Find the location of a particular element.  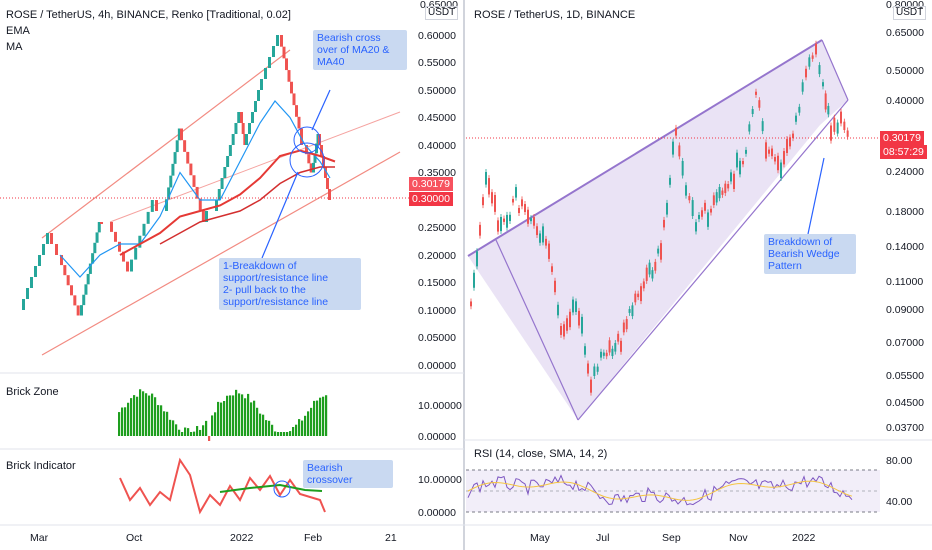

arrow is located at coordinates (321, 110).